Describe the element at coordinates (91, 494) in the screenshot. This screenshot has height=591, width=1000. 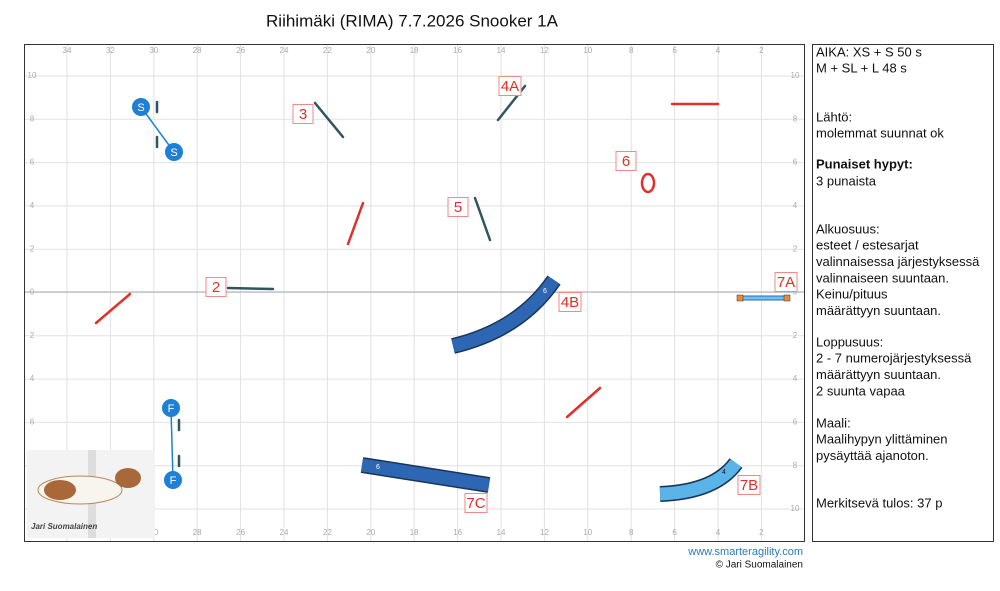
I see `photo: Jari Suomalainen` at that location.